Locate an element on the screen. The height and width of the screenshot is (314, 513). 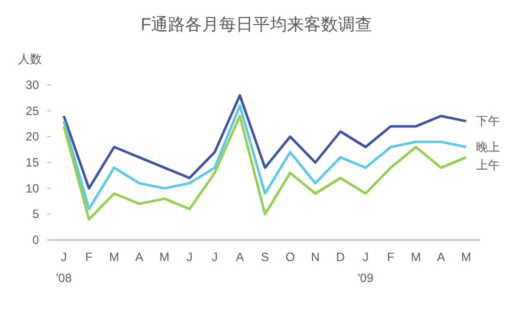
x-tick-label: N is located at coordinates (315, 257).